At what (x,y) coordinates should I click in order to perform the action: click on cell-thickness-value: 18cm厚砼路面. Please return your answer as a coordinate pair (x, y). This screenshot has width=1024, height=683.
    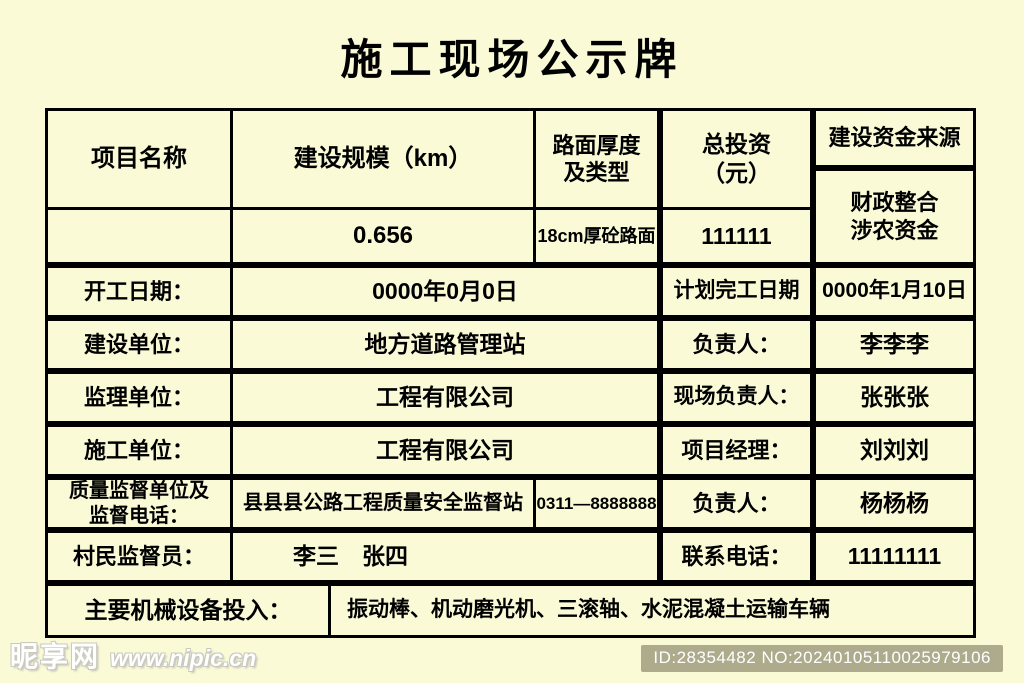
    Looking at the image, I should click on (596, 236).